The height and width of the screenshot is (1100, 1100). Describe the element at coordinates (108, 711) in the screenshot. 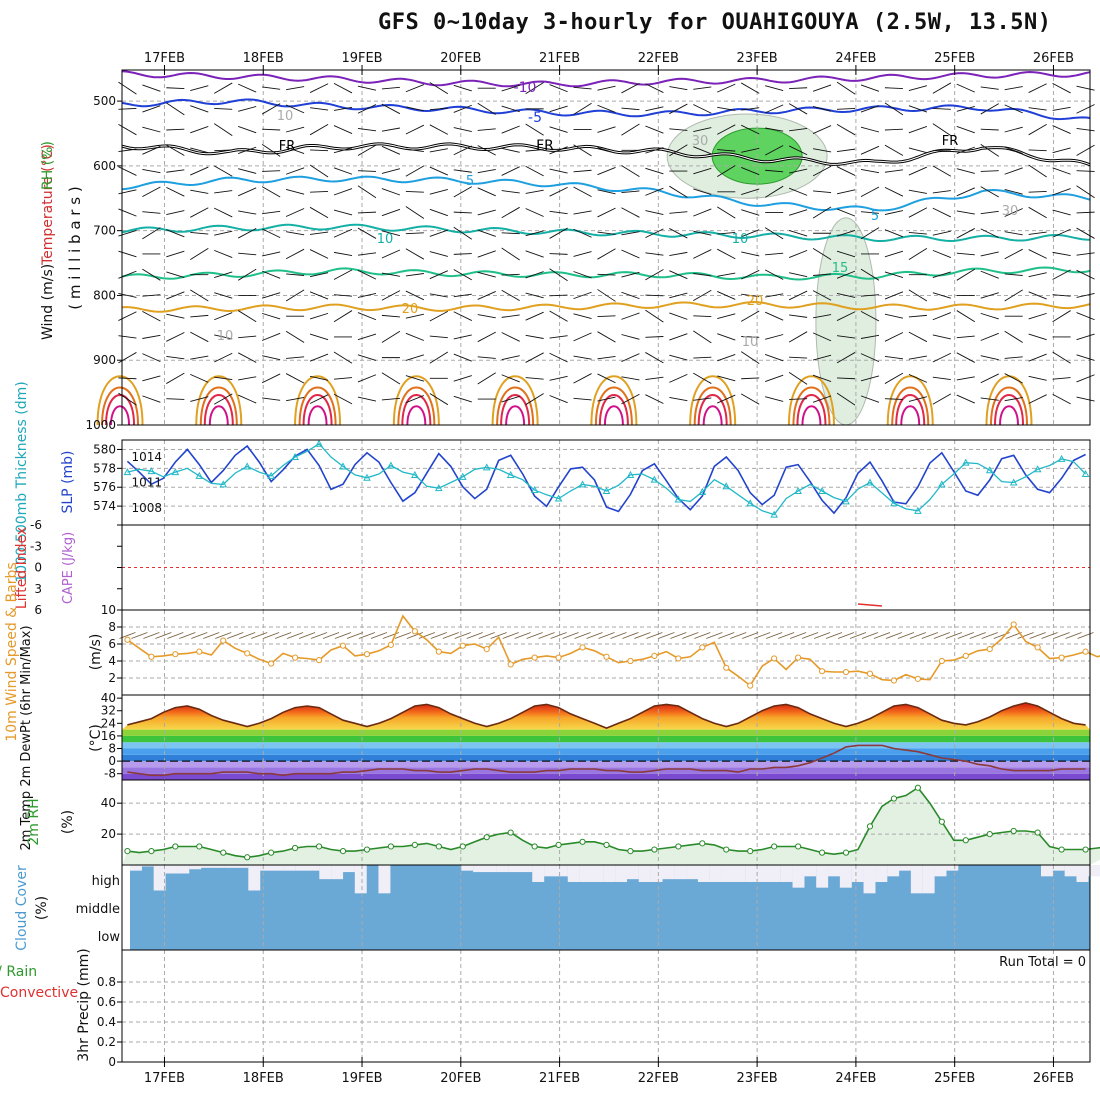

I see `temp-tick-label: 32` at that location.